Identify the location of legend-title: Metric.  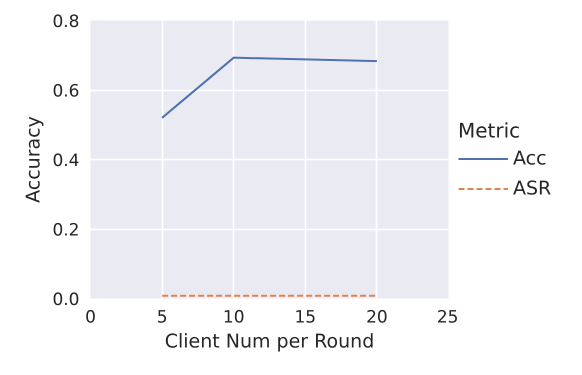
(490, 130).